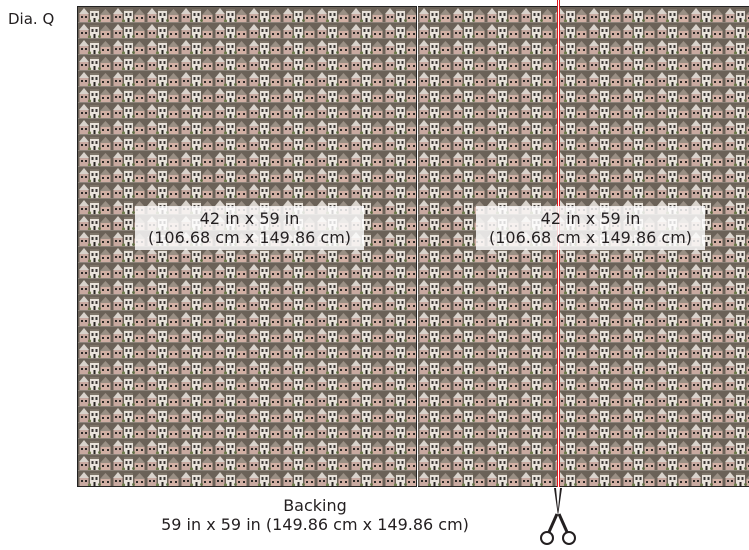 Image resolution: width=749 pixels, height=550 pixels. What do you see at coordinates (315, 505) in the screenshot?
I see `backing-title: Backing` at bounding box center [315, 505].